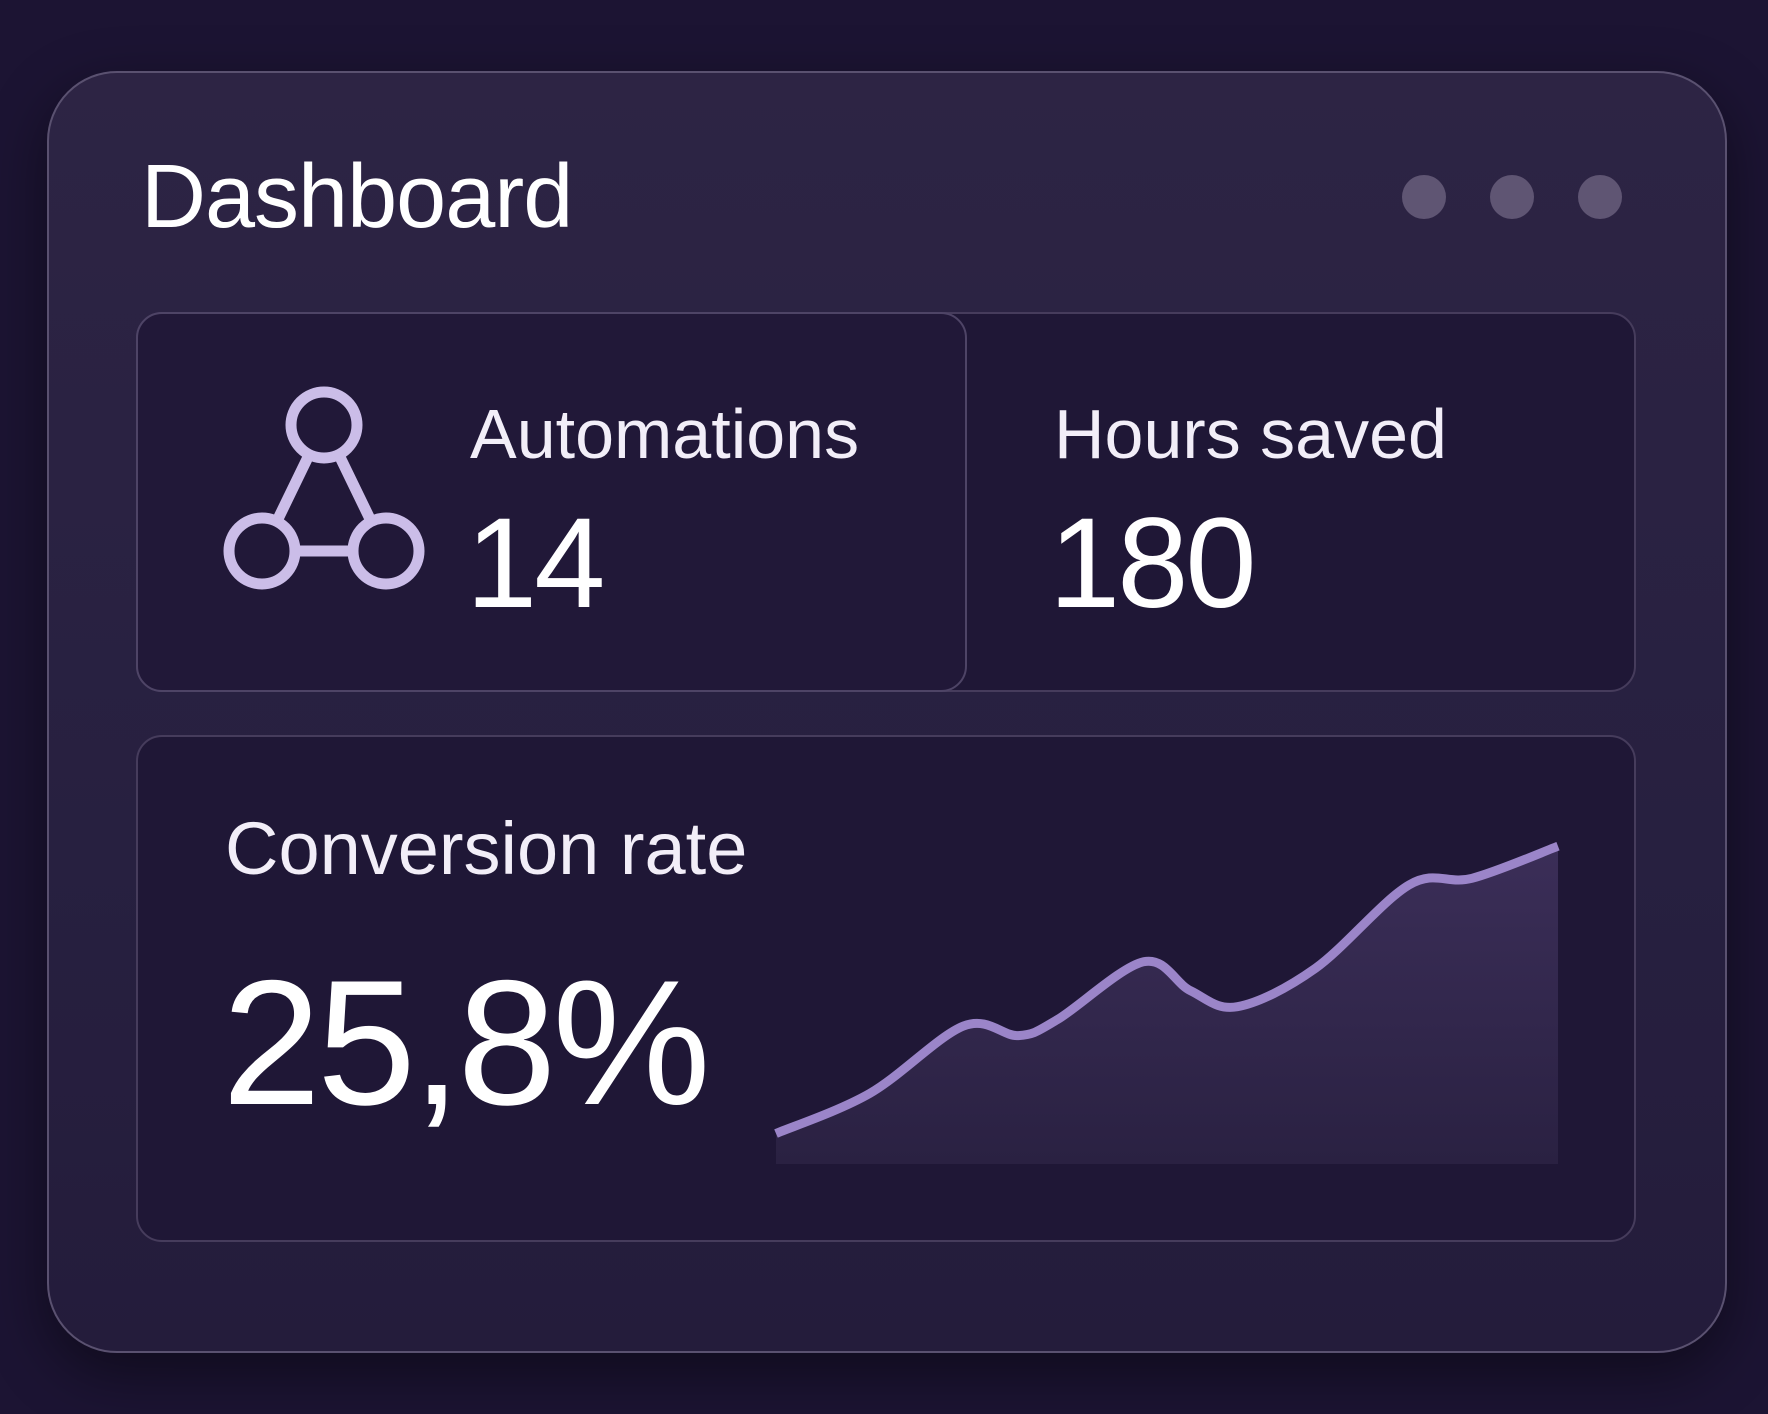 Image resolution: width=1768 pixels, height=1414 pixels. I want to click on conversion-label: Conversion rate, so click(486, 848).